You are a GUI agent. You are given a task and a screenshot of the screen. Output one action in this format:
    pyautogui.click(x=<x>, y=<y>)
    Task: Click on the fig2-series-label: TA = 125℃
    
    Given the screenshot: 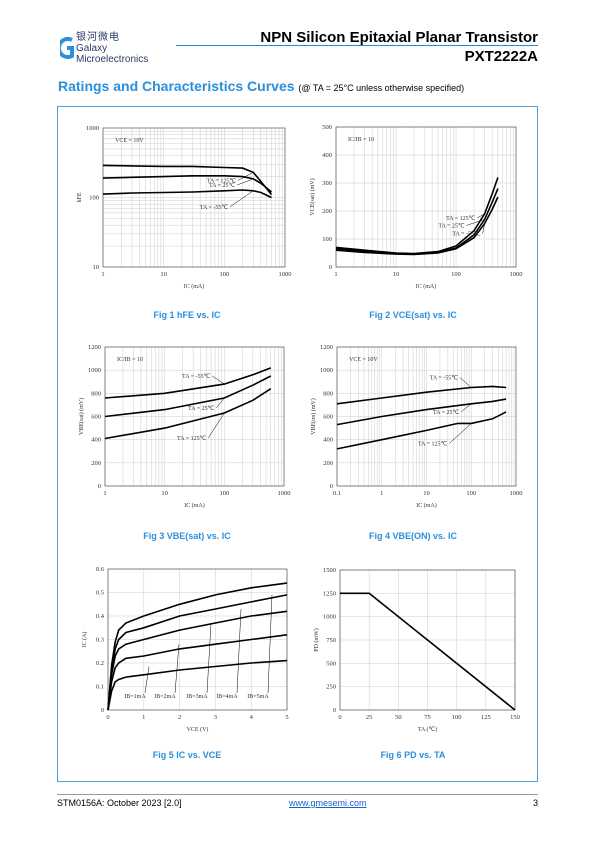 What is the action you would take?
    pyautogui.click(x=461, y=219)
    